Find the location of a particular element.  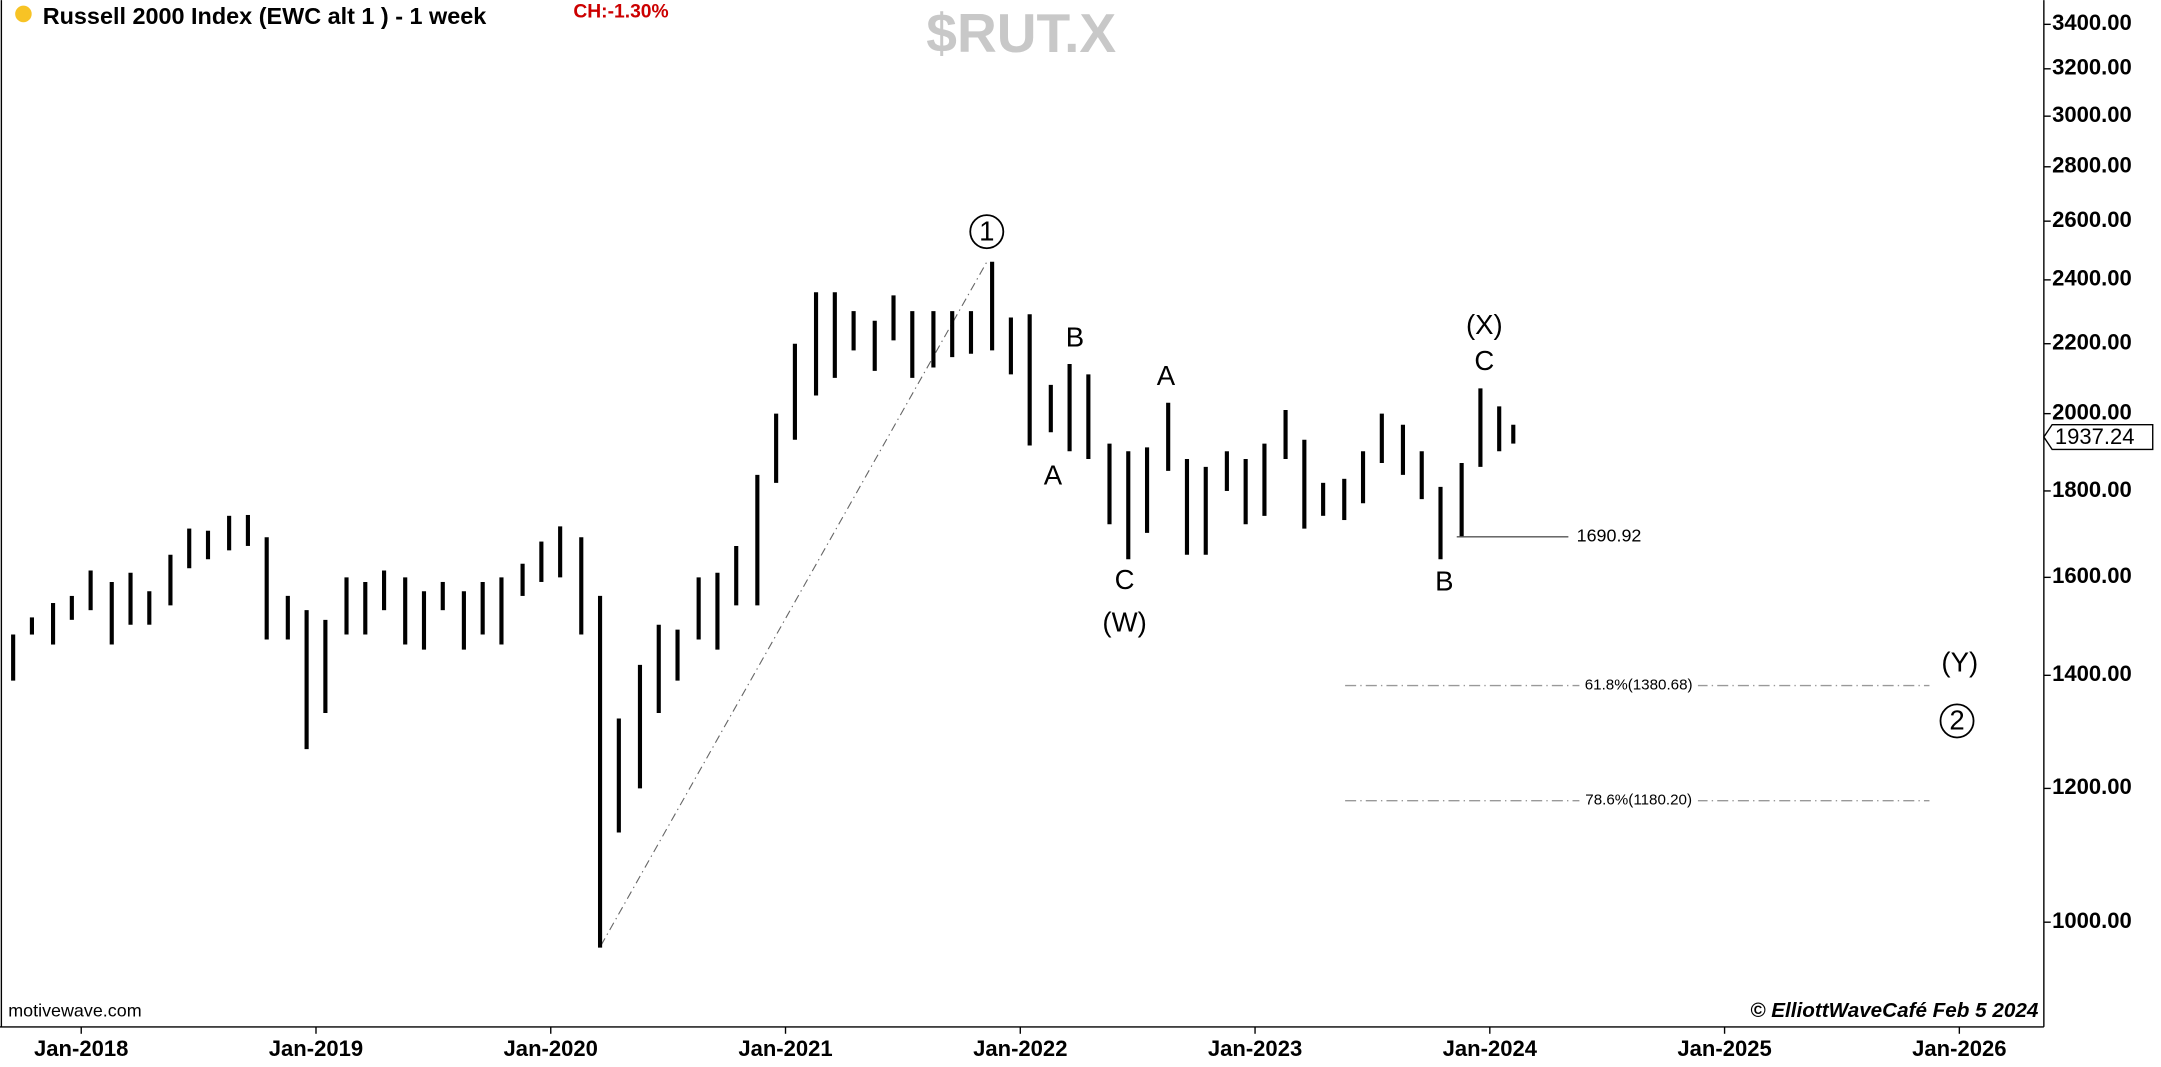

y-tick-label: 3200.00 is located at coordinates (2092, 67).